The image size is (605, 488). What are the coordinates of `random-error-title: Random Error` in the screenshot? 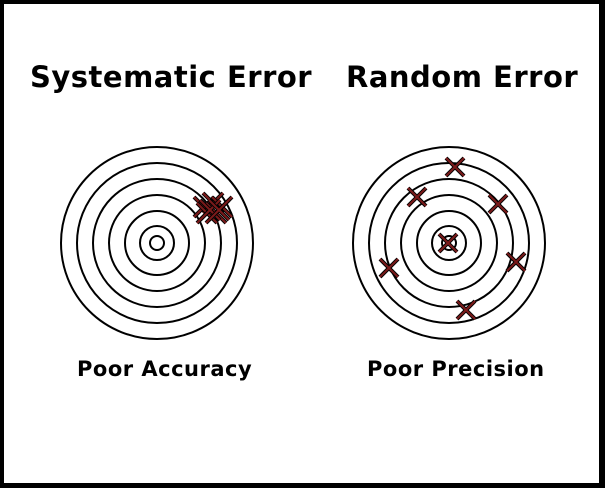 It's located at (462, 77).